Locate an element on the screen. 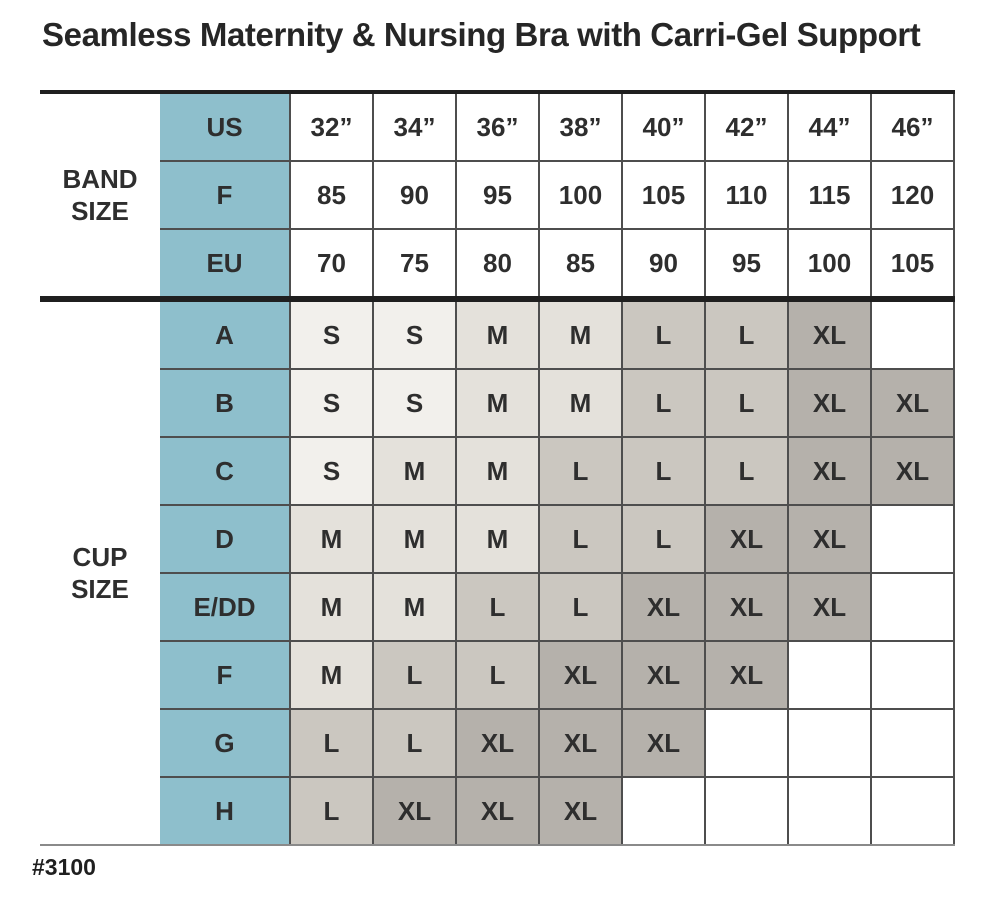  style-number: #3100 is located at coordinates (64, 867).